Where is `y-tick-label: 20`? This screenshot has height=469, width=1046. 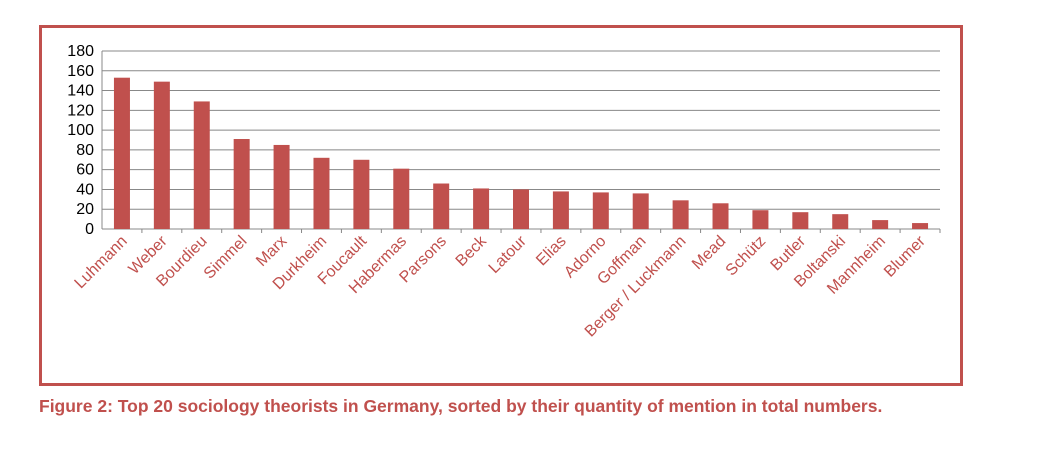 y-tick-label: 20 is located at coordinates (85, 209).